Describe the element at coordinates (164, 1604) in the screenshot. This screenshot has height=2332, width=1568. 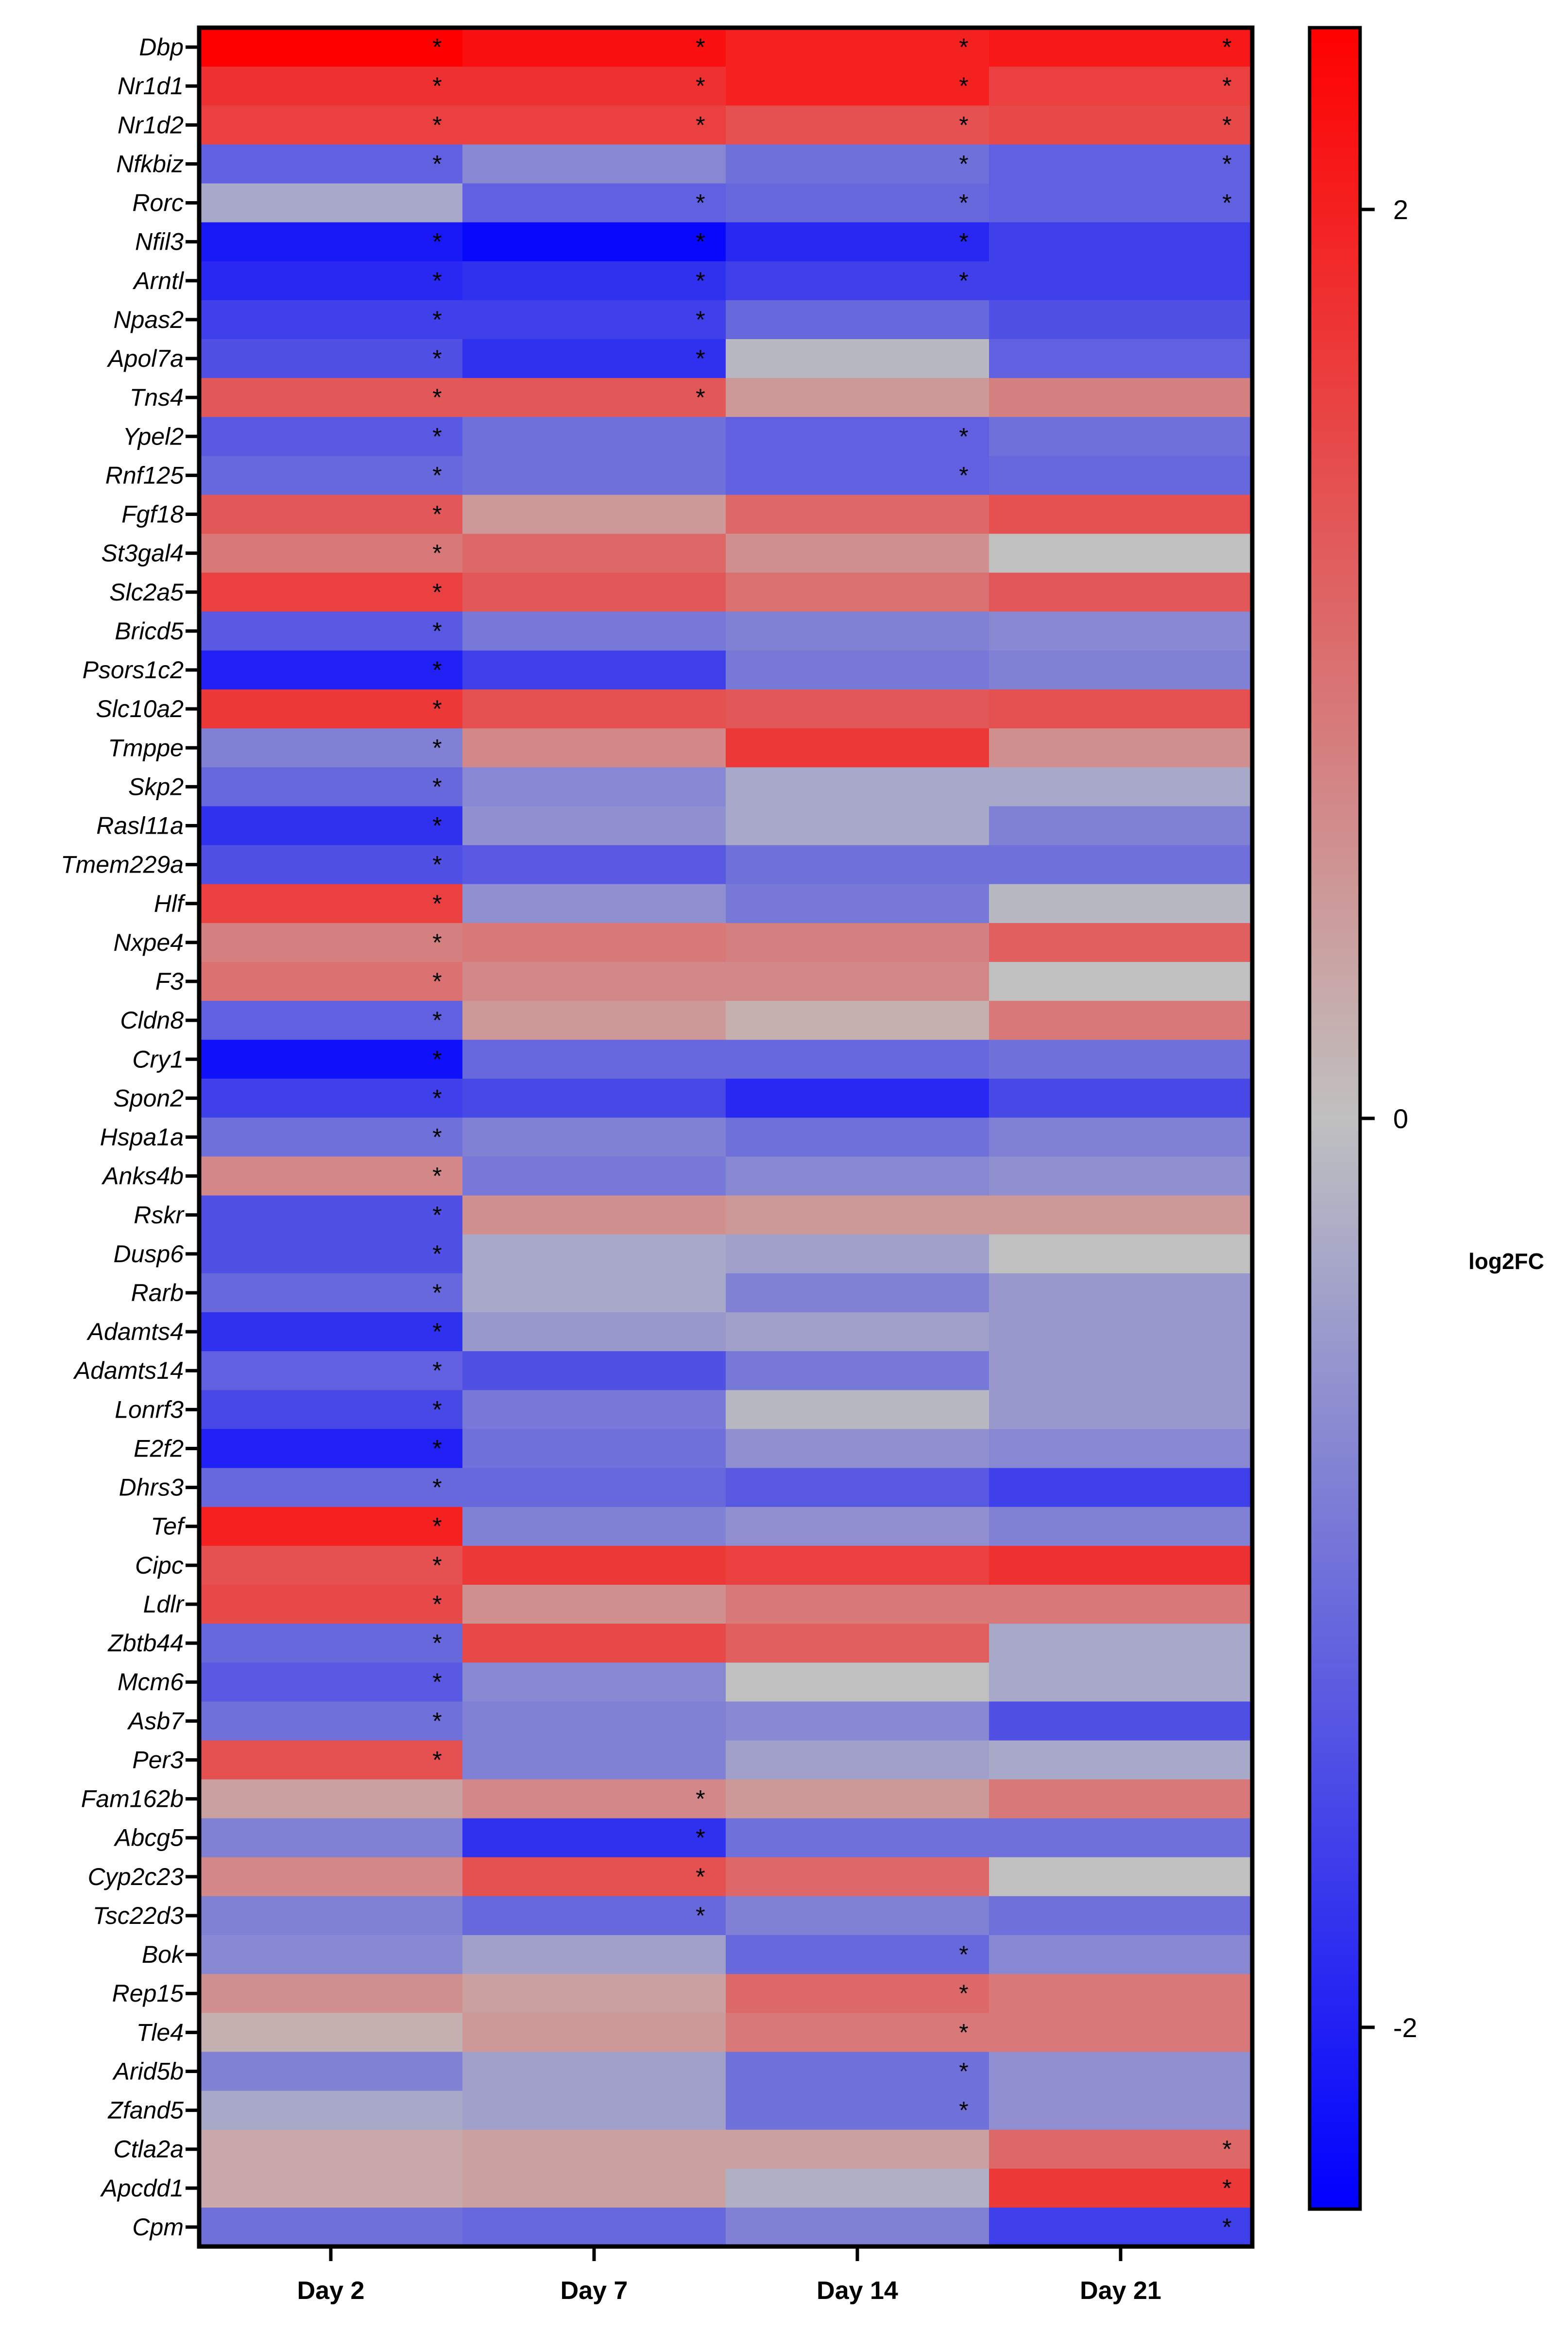
I see `row-label: Ldlr` at that location.